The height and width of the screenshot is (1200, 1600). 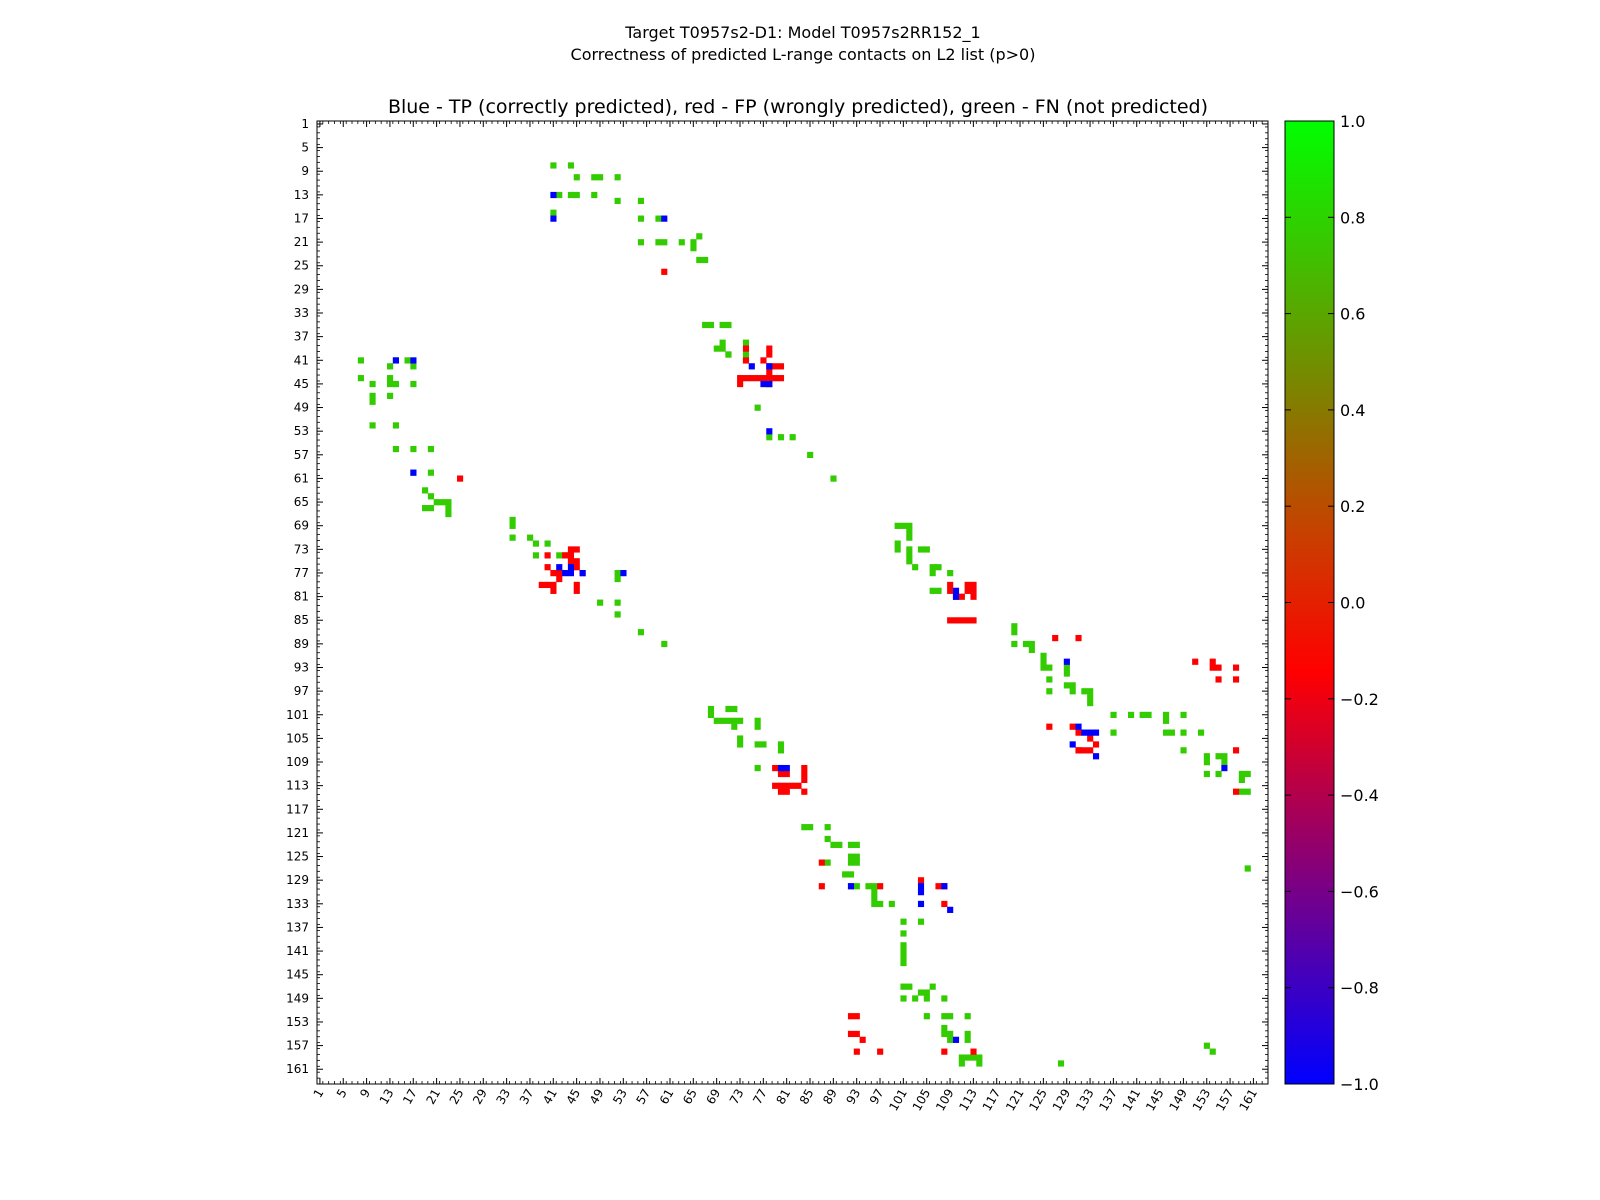 I want to click on x-tick-label: 1, so click(x=319, y=1094).